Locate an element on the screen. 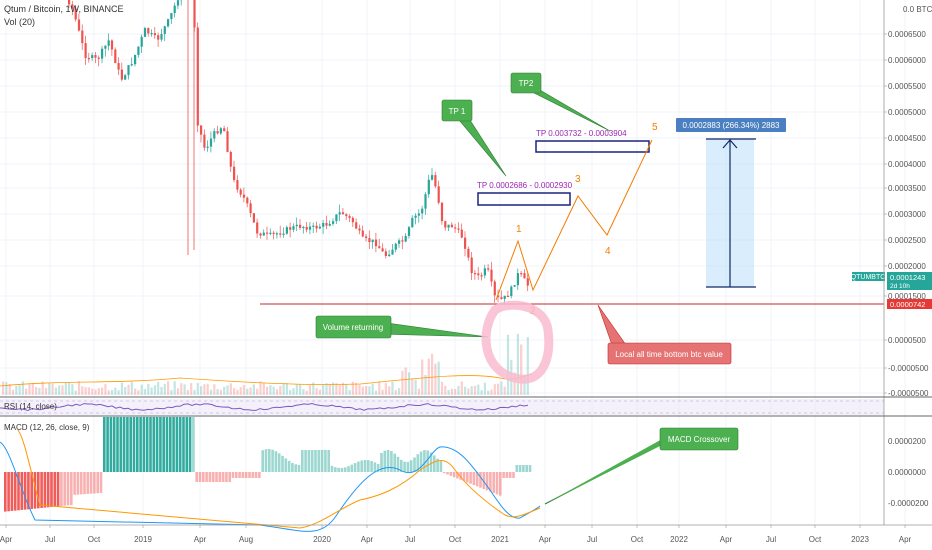  tp1-callout is located at coordinates (457, 110).